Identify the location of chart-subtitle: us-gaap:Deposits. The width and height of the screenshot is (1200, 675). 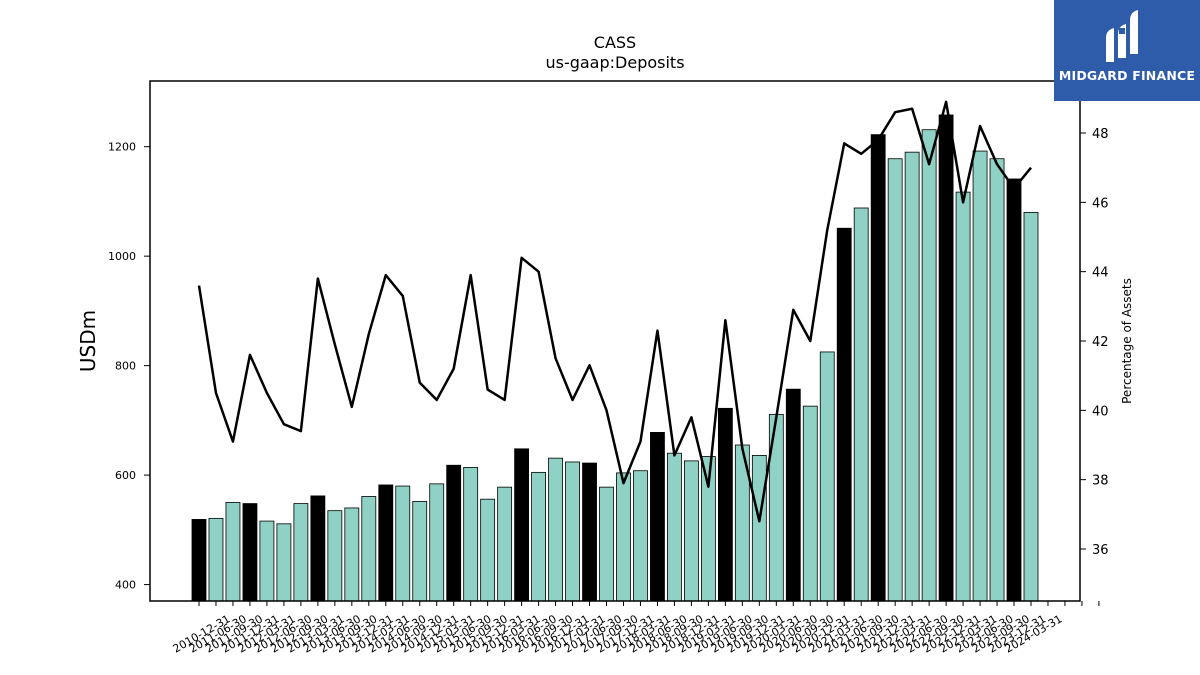
(614, 62).